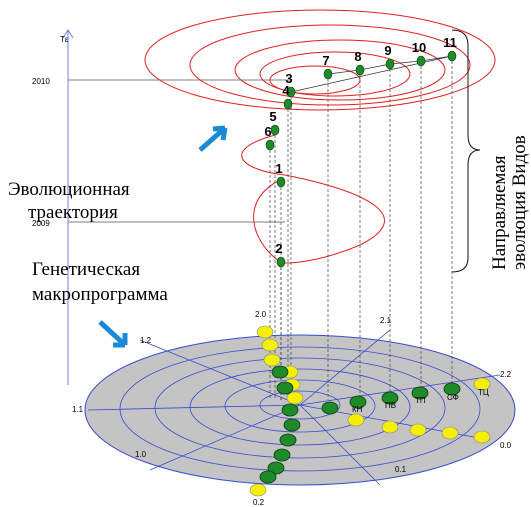 The width and height of the screenshot is (531, 507). What do you see at coordinates (466, 151) in the screenshot?
I see `brace` at bounding box center [466, 151].